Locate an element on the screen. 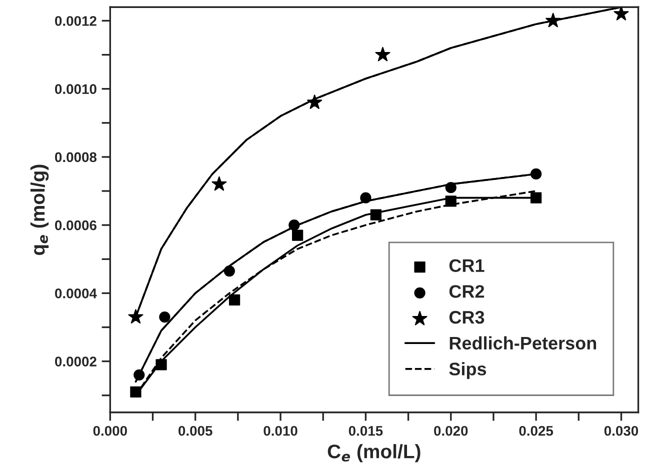 The width and height of the screenshot is (648, 474). legend-label: CR3 is located at coordinates (466, 317).